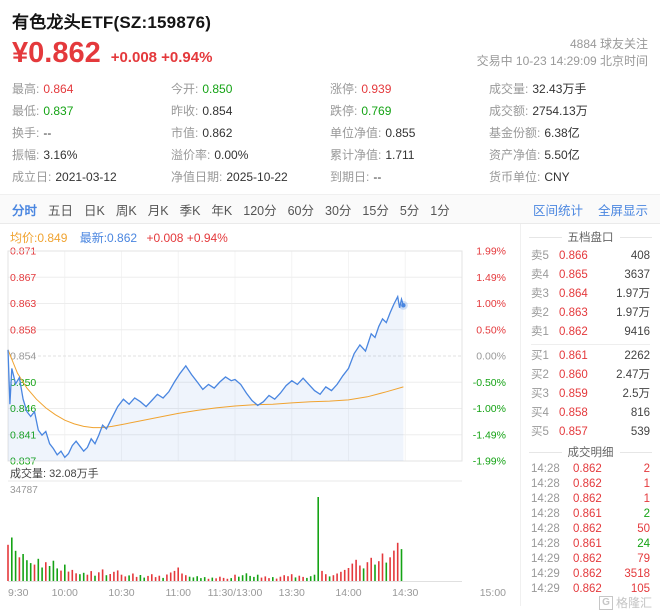 Image resolution: width=660 pixels, height=615 pixels. I want to click on stat-value: 2025-10-22, so click(257, 177).